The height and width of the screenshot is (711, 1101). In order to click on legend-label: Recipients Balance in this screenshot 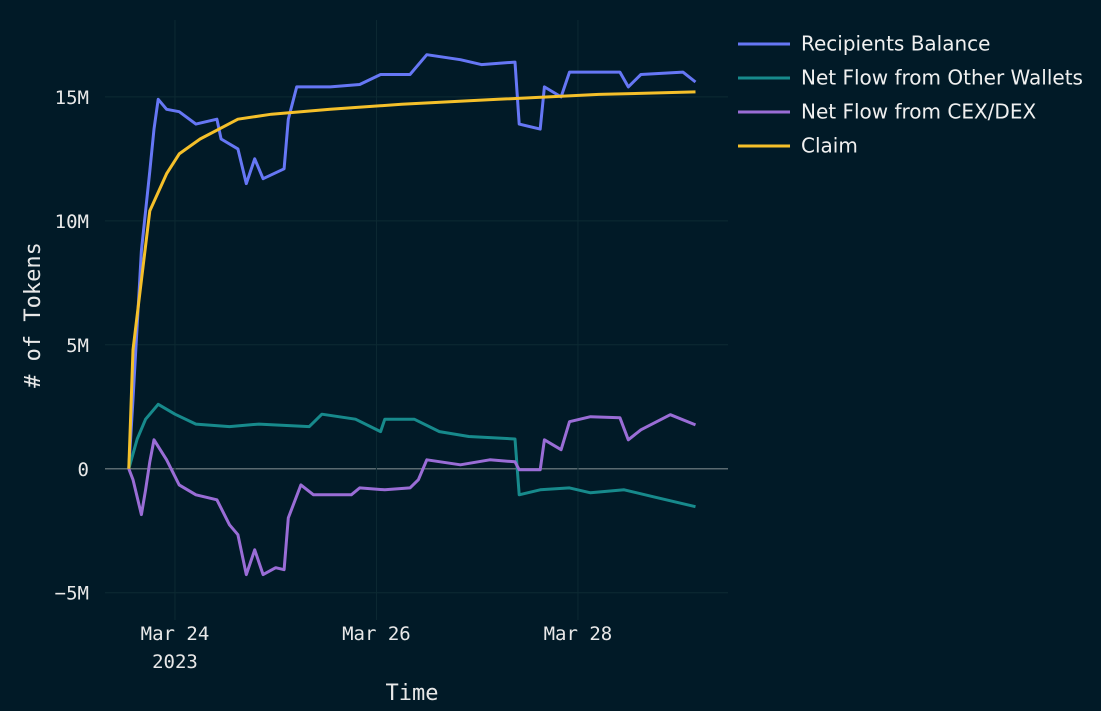, I will do `click(895, 44)`.